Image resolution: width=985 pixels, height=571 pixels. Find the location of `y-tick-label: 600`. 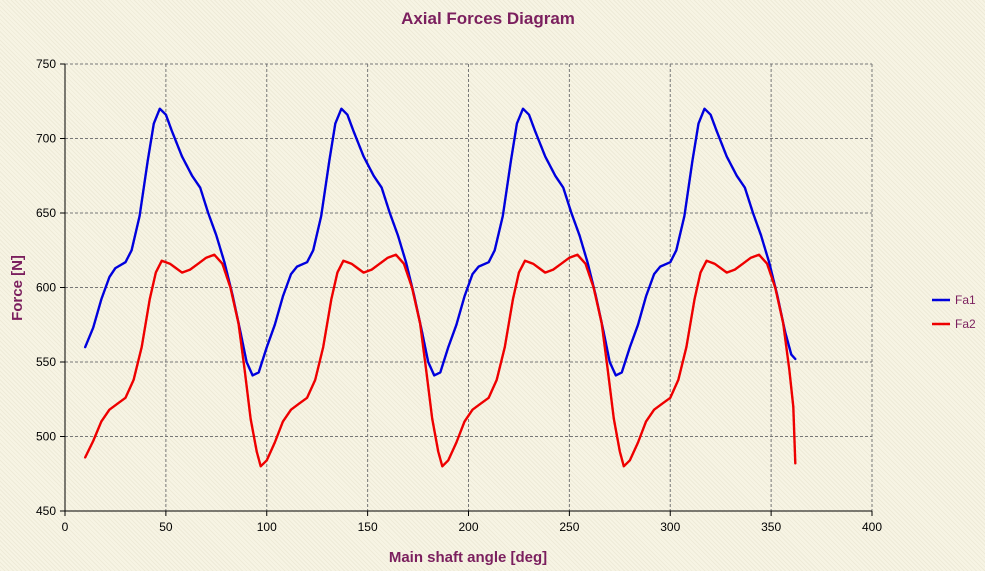

y-tick-label: 600 is located at coordinates (46, 288).